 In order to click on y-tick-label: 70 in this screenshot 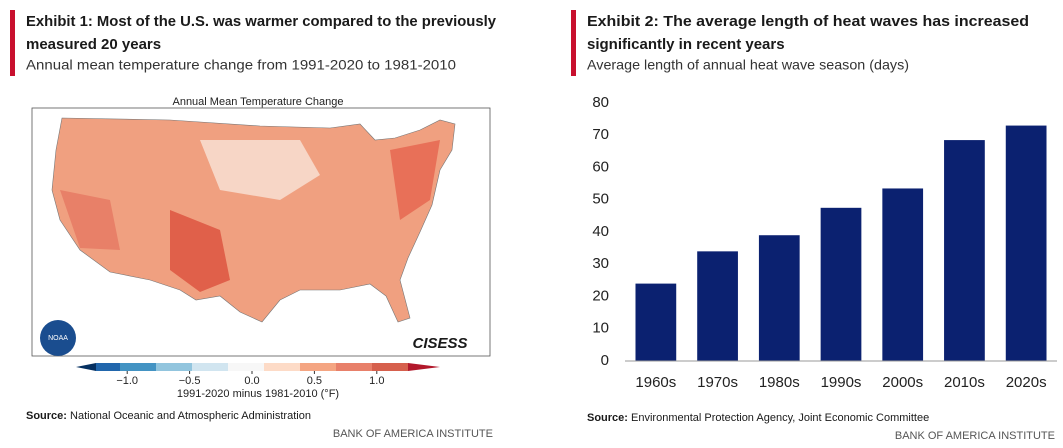, I will do `click(600, 134)`.